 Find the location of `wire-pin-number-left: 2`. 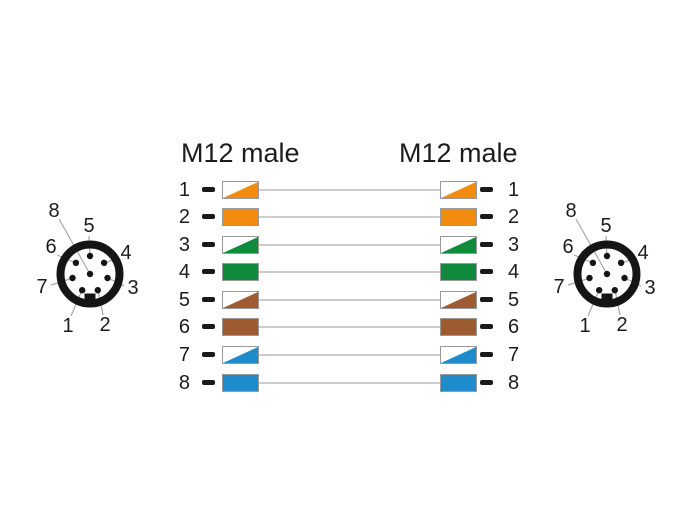

wire-pin-number-left: 2 is located at coordinates (184, 217).